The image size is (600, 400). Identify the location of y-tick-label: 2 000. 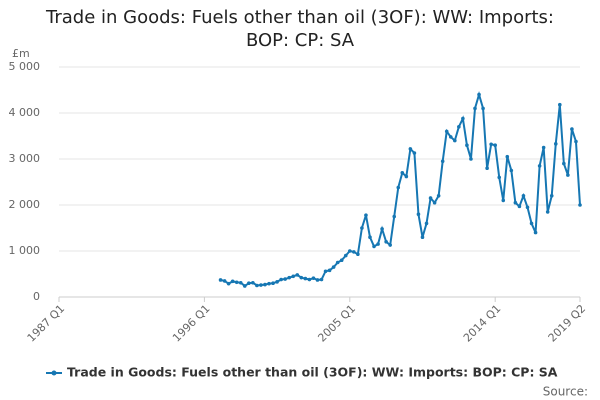
(25, 204).